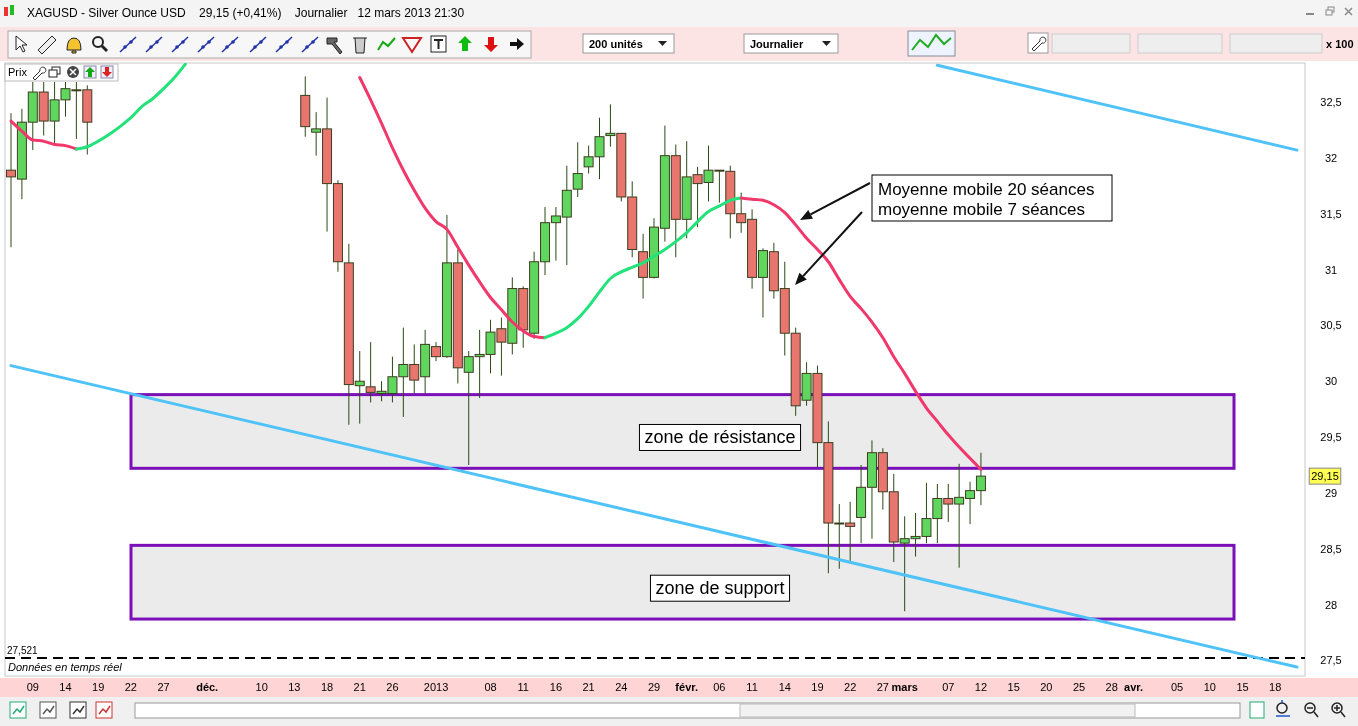  Describe the element at coordinates (777, 44) in the screenshot. I see `text: Journalier` at that location.